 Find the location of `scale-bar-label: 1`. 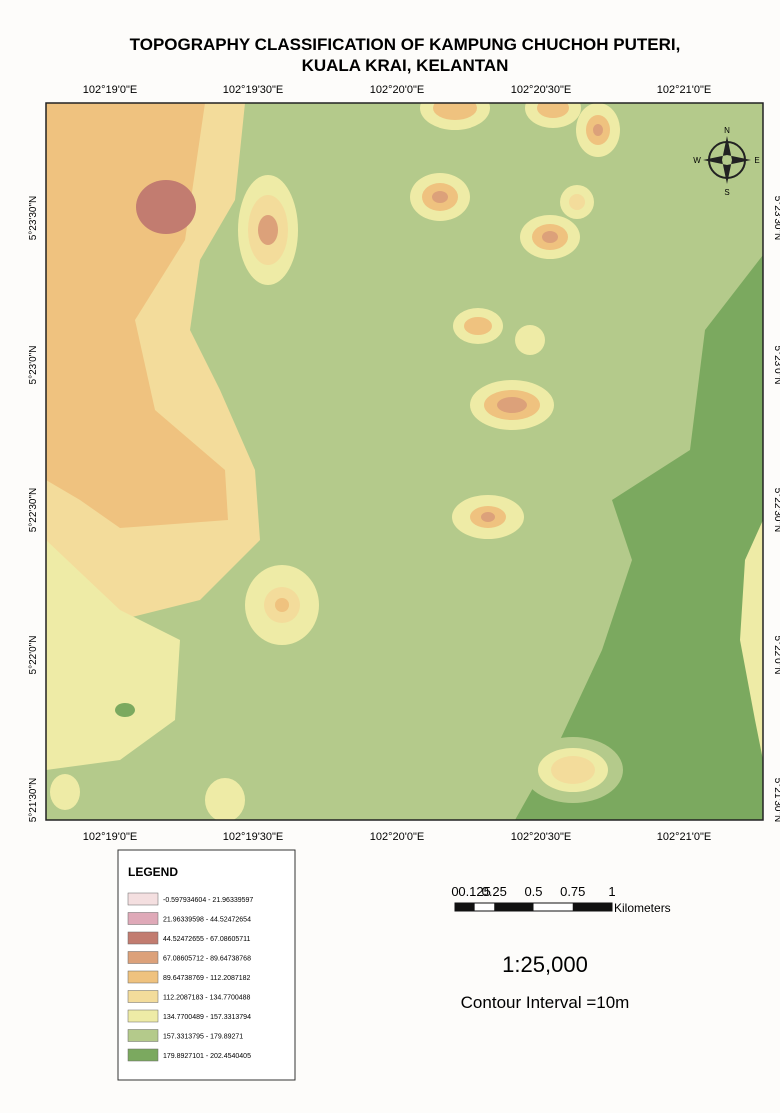

scale-bar-label: 1 is located at coordinates (611, 891).